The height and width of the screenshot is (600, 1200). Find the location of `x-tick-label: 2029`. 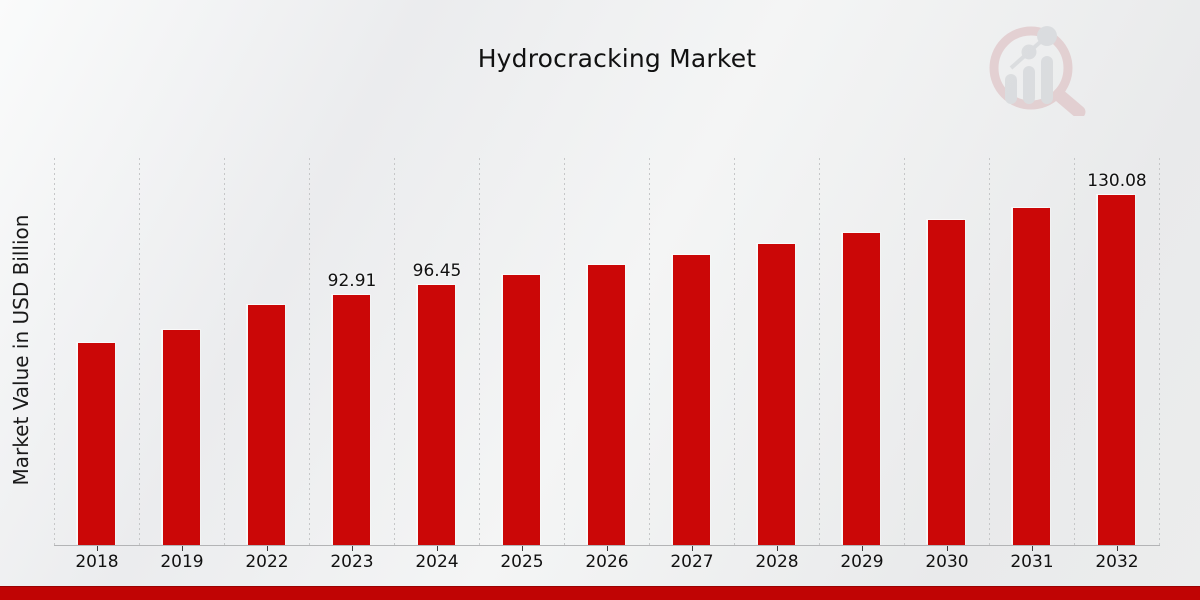

x-tick-label: 2029 is located at coordinates (862, 562).